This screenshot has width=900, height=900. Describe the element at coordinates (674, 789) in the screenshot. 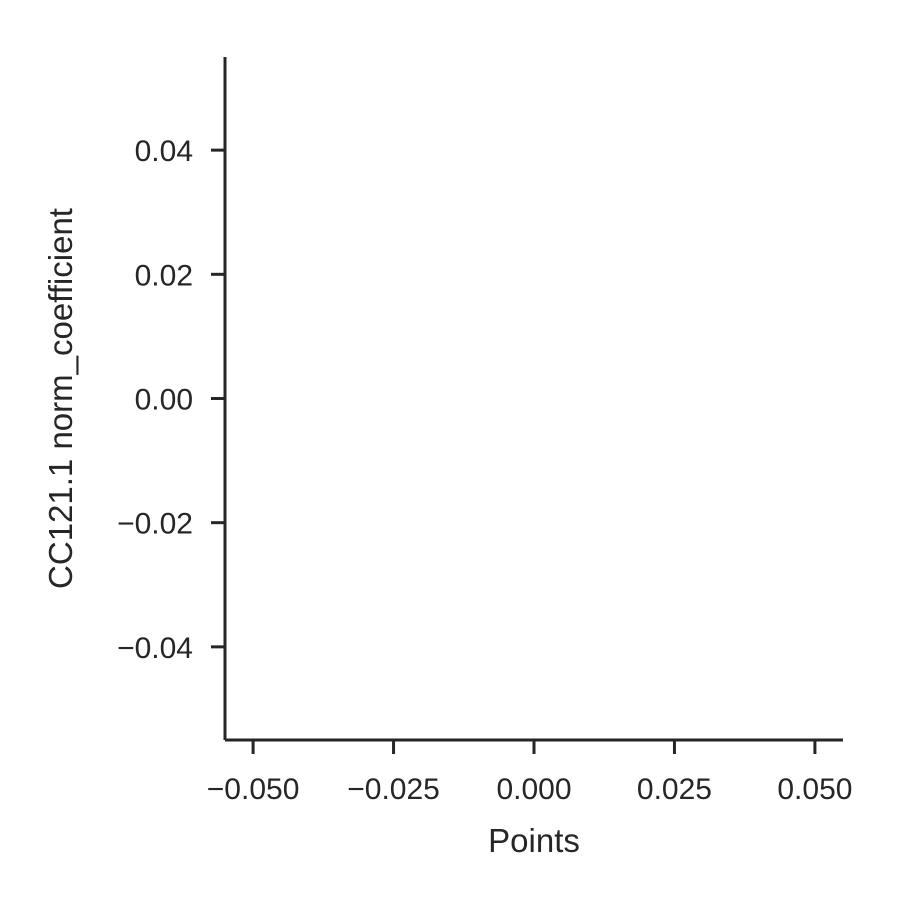

I see `x-tick-label: 0.025` at that location.